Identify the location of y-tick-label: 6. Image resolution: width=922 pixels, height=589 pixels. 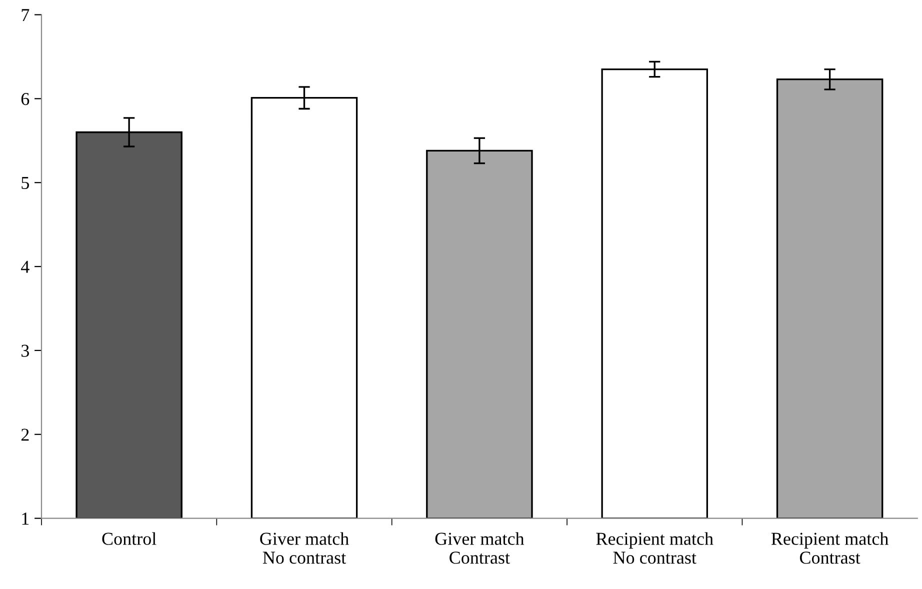
(25, 99).